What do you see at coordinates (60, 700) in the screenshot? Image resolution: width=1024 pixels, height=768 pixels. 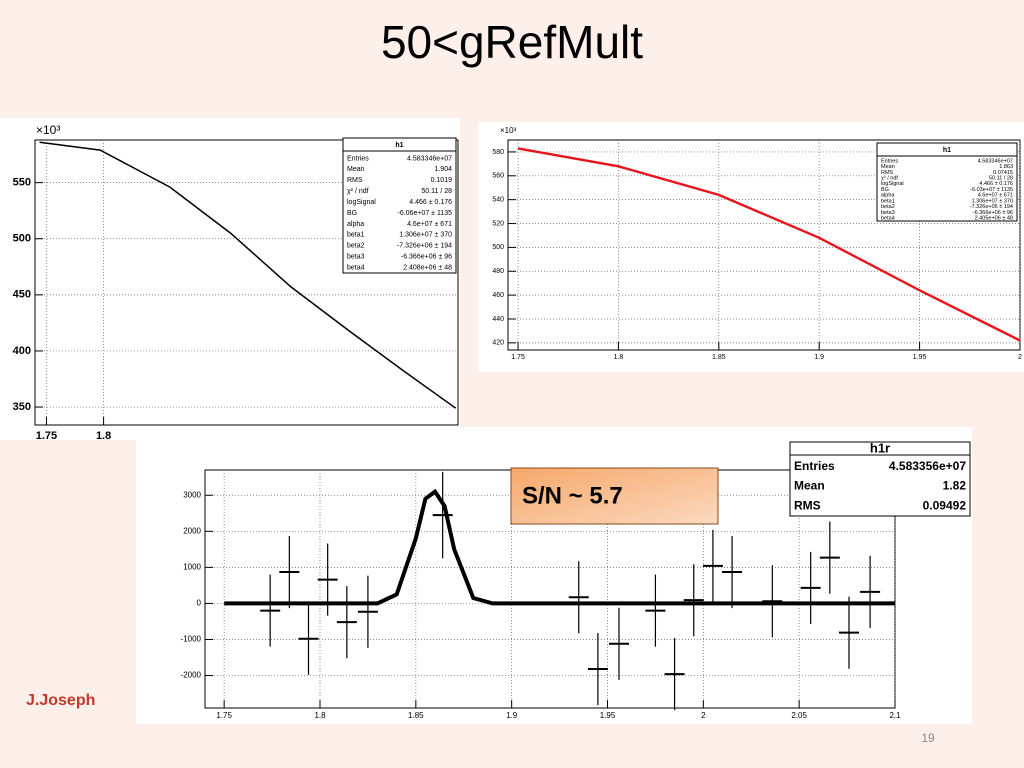 I see `author: J.Joseph` at bounding box center [60, 700].